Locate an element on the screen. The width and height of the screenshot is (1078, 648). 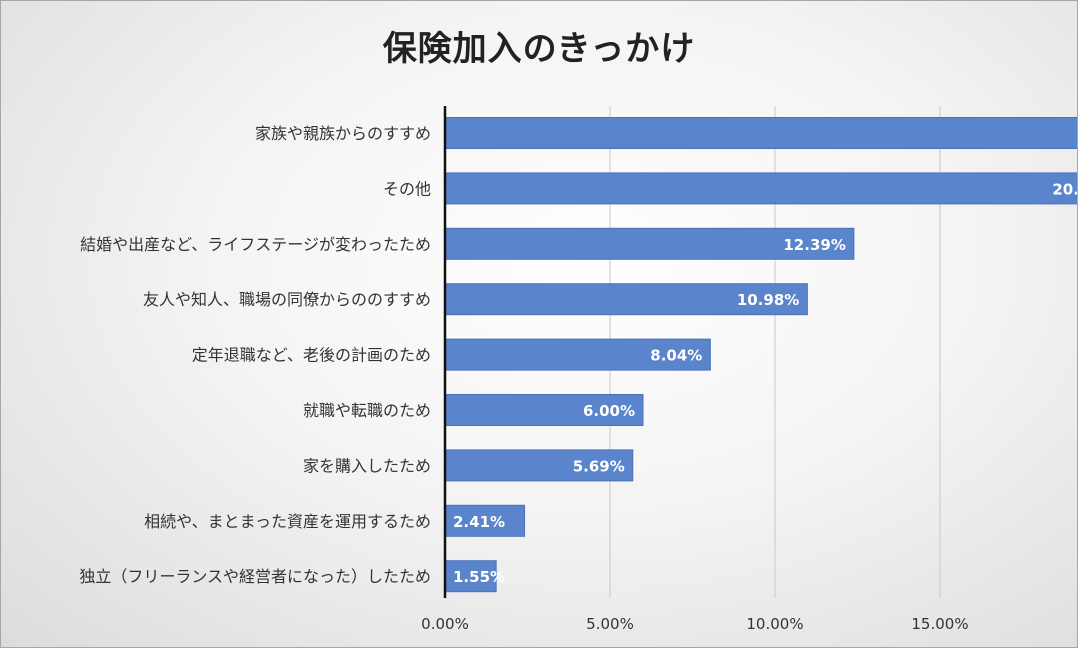
x-tick-label: 20.00% is located at coordinates (1076, 624).